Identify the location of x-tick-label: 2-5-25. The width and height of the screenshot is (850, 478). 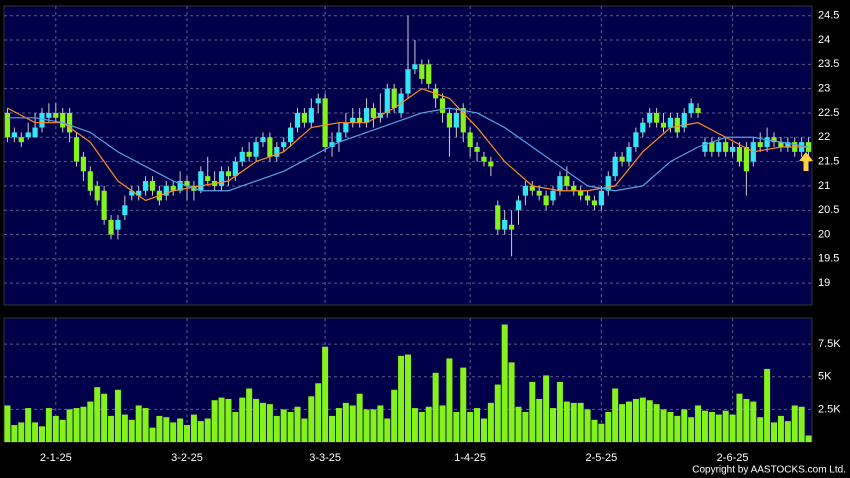
(601, 458).